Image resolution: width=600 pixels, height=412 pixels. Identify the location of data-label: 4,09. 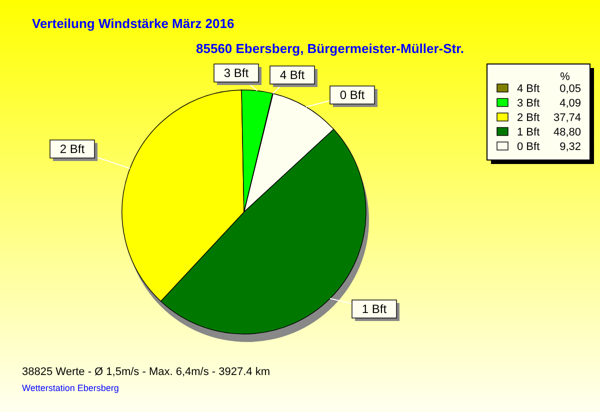
(570, 104).